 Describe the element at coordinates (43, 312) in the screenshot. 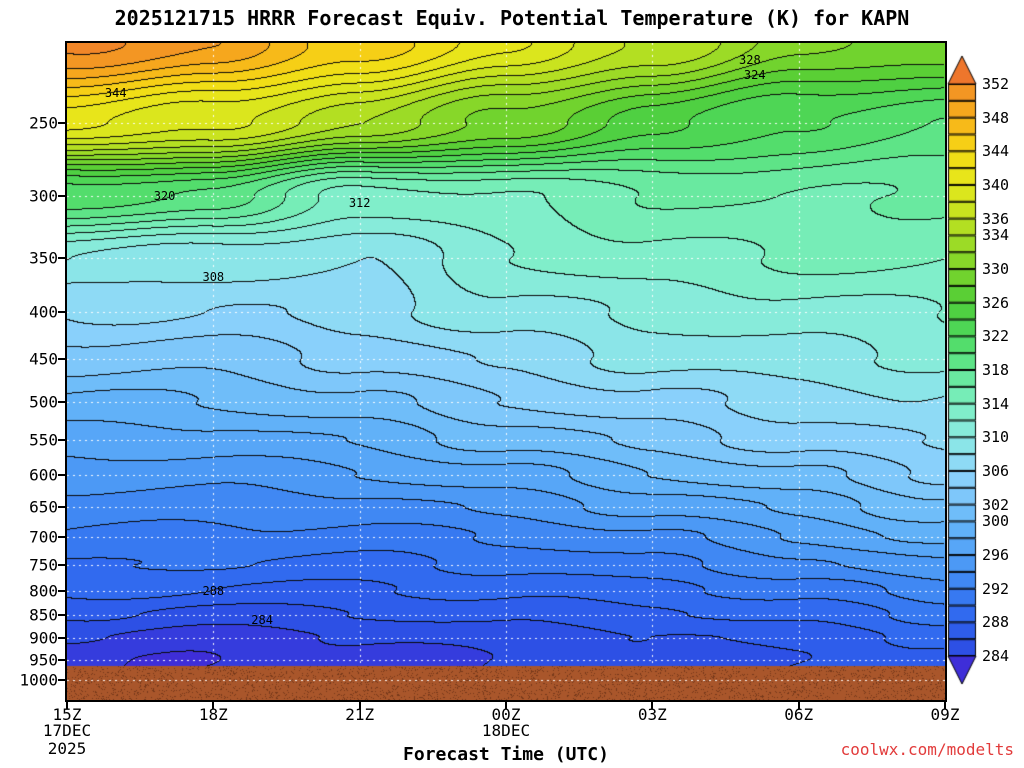

I see `y-tick-label: 400` at that location.